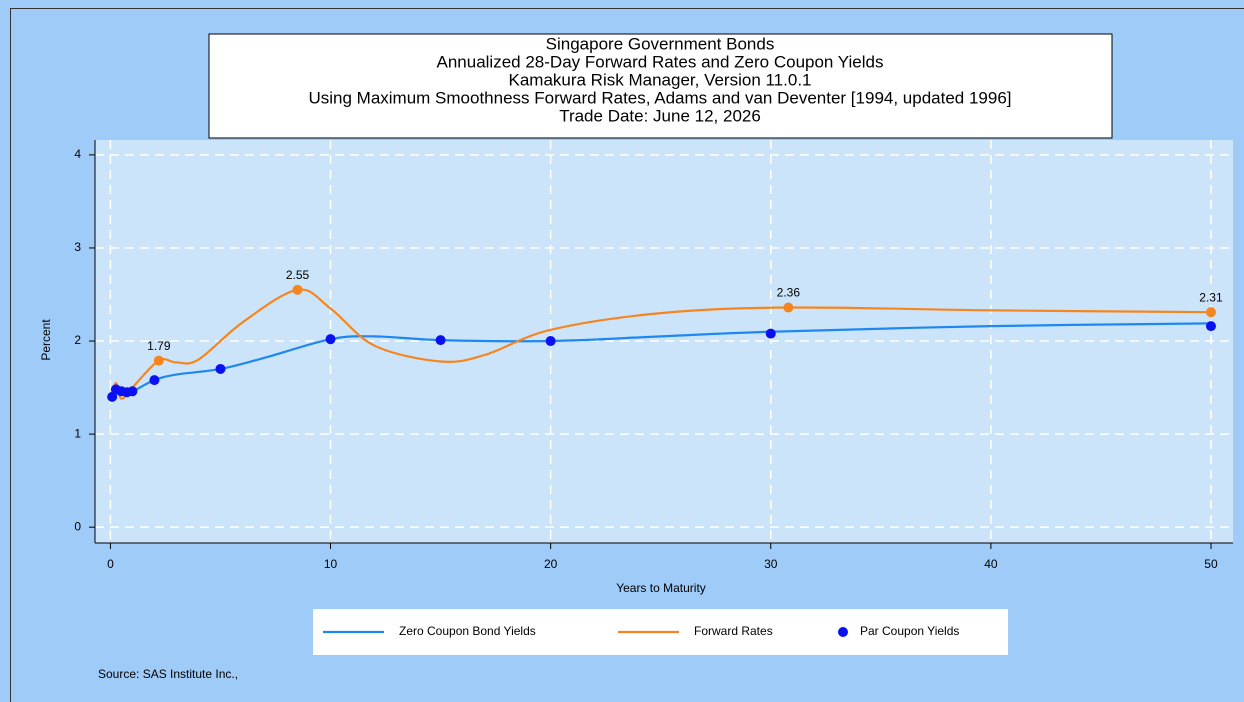  I want to click on x-tick-label: 40, so click(991, 564).